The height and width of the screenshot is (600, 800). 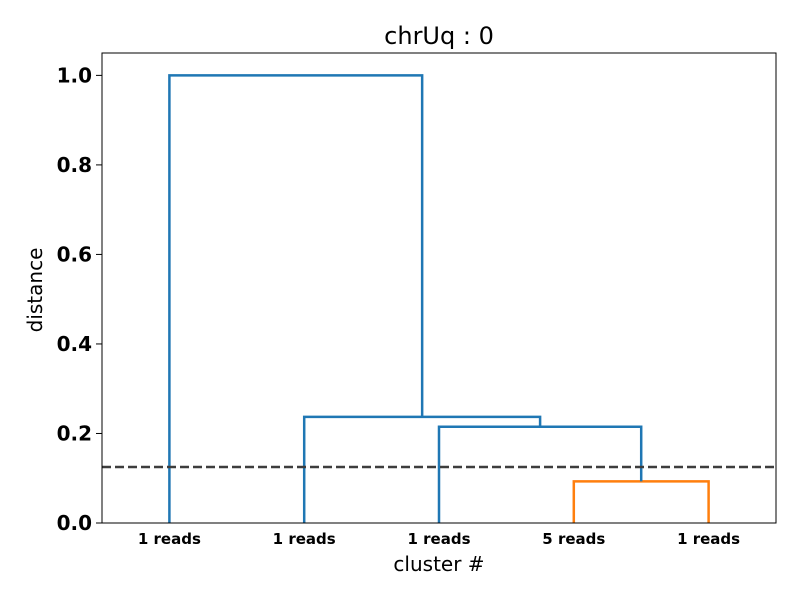 What do you see at coordinates (438, 564) in the screenshot?
I see `x-axis-label: cluster #` at bounding box center [438, 564].